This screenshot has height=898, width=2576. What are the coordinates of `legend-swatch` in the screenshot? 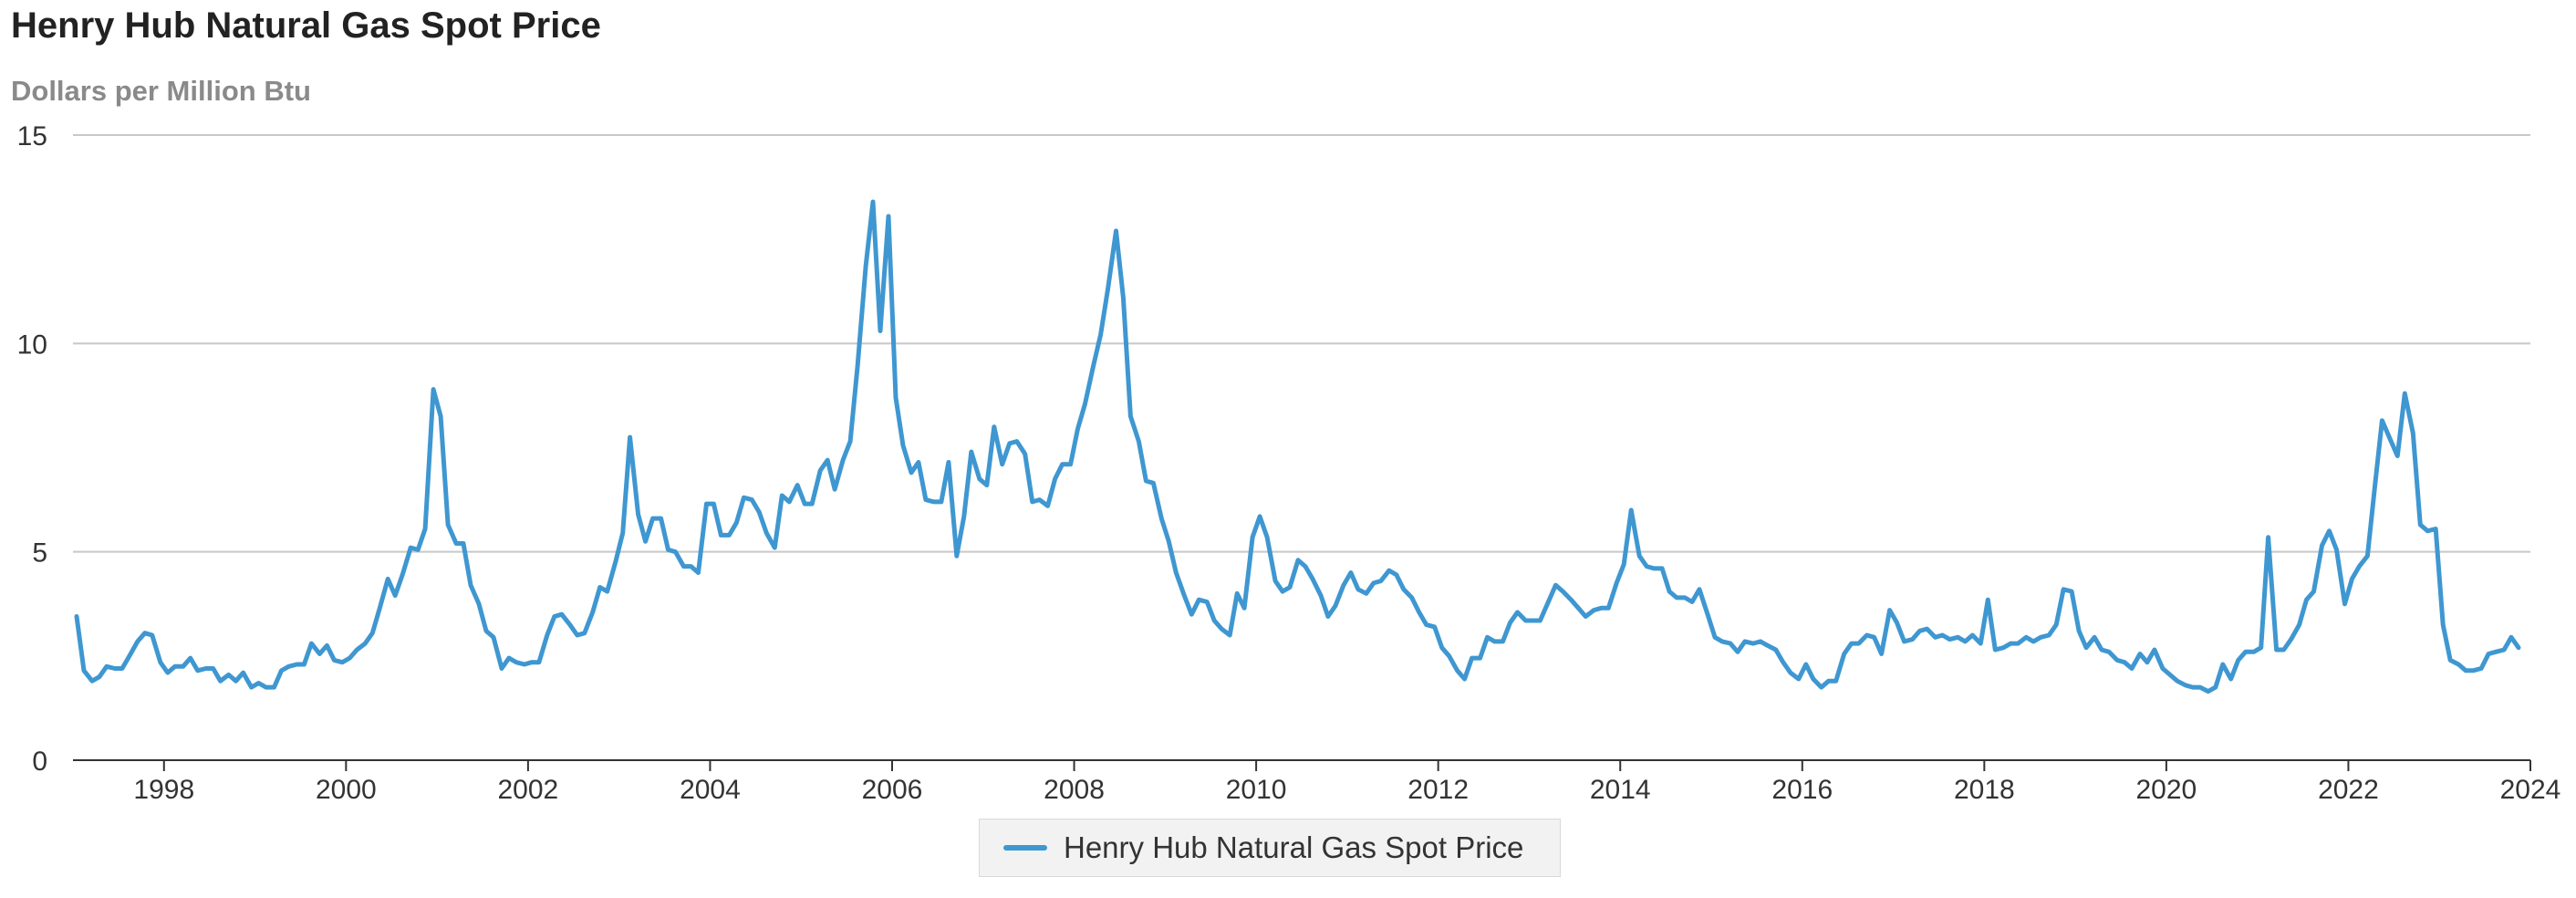 It's located at (1025, 848).